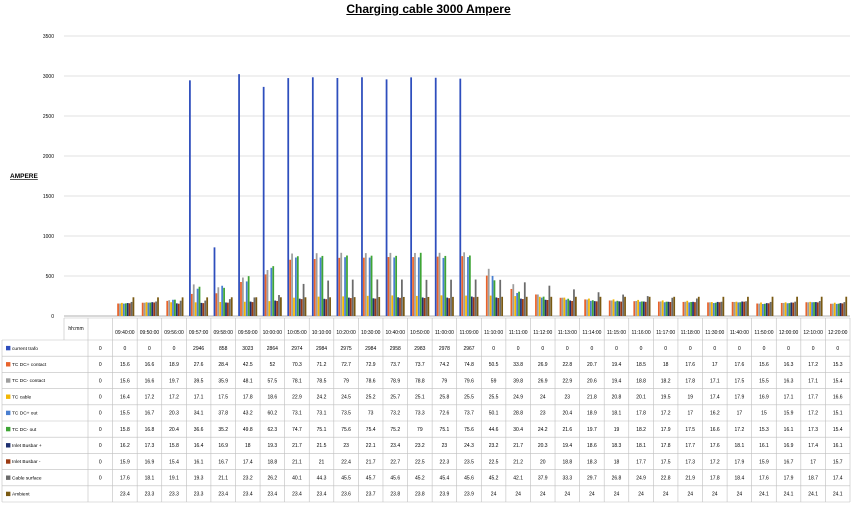 The image size is (857, 513). What do you see at coordinates (150, 462) in the screenshot?
I see `table-cell: 16.9` at bounding box center [150, 462].